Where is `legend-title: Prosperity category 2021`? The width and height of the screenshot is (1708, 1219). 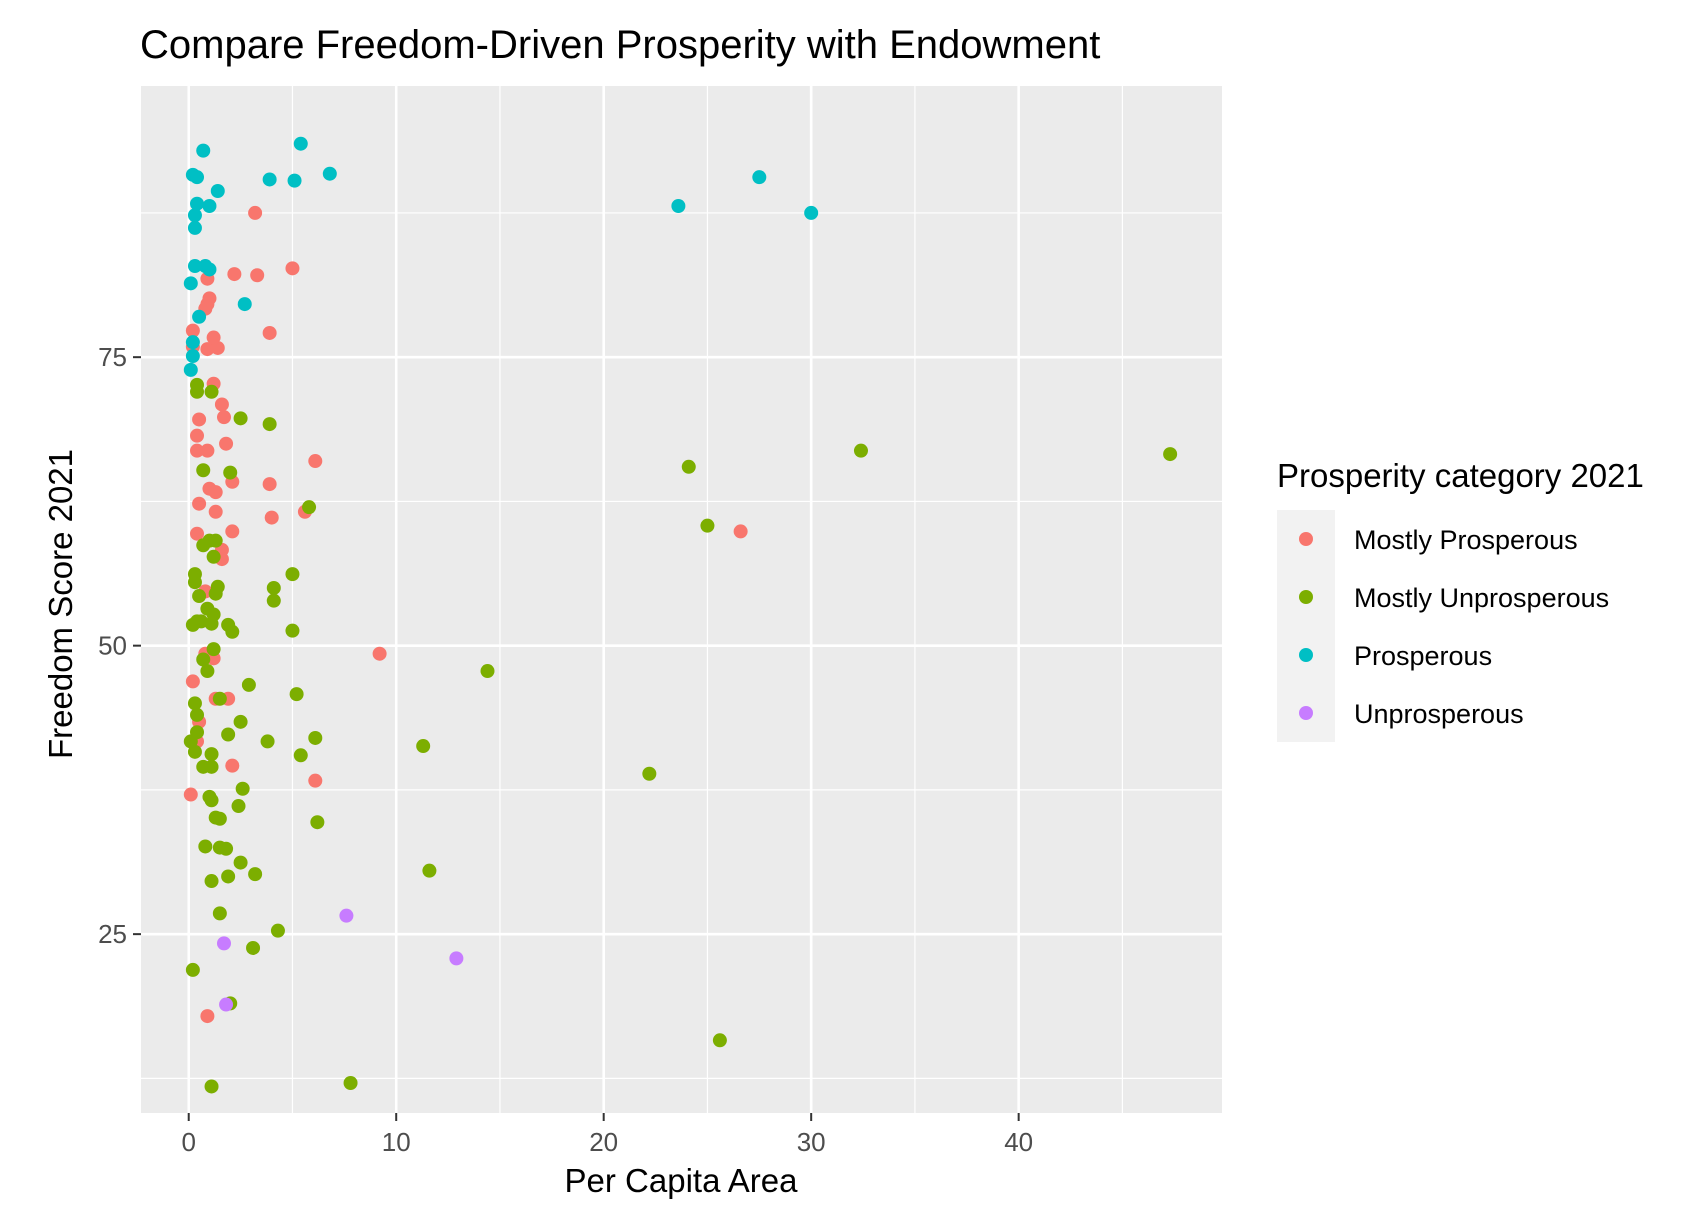
legend-title: Prosperity category 2021 is located at coordinates (1460, 475).